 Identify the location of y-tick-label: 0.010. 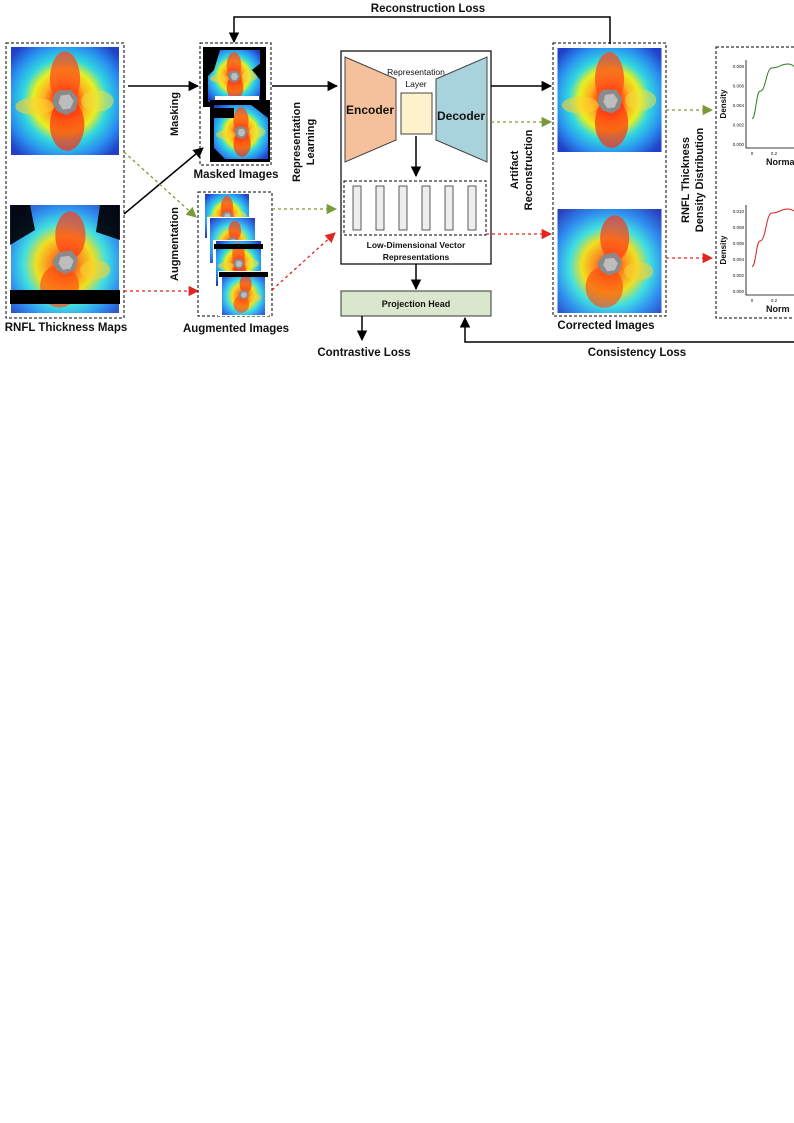
(739, 211).